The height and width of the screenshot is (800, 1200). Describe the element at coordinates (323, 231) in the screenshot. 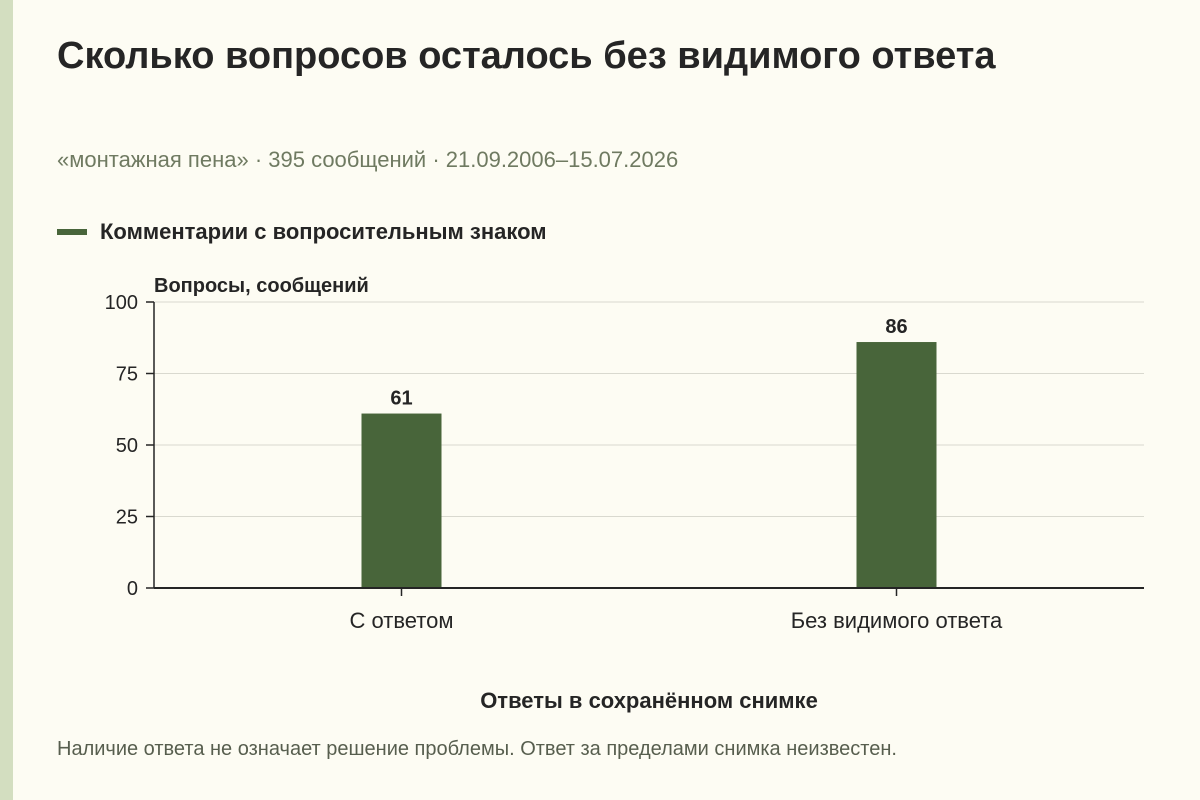

I see `legend-label: Комментарии с вопросительным знаком` at that location.